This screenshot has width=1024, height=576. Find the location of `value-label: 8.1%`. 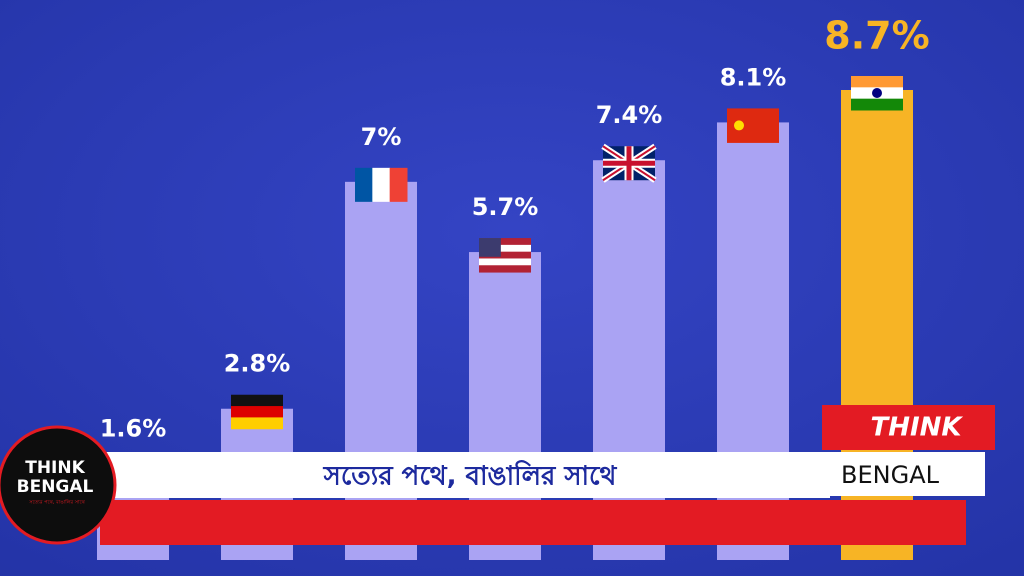

value-label: 8.1% is located at coordinates (753, 77).